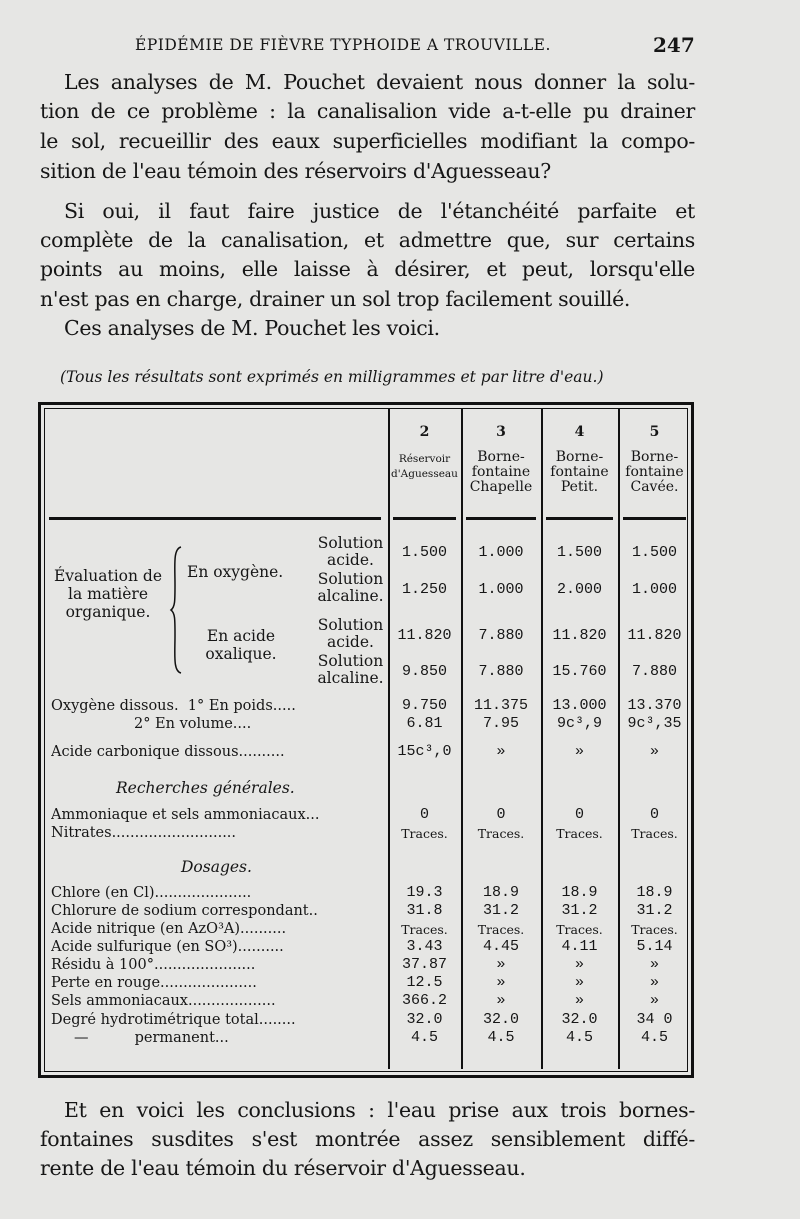  I want to click on column-number: 2, so click(424, 432).